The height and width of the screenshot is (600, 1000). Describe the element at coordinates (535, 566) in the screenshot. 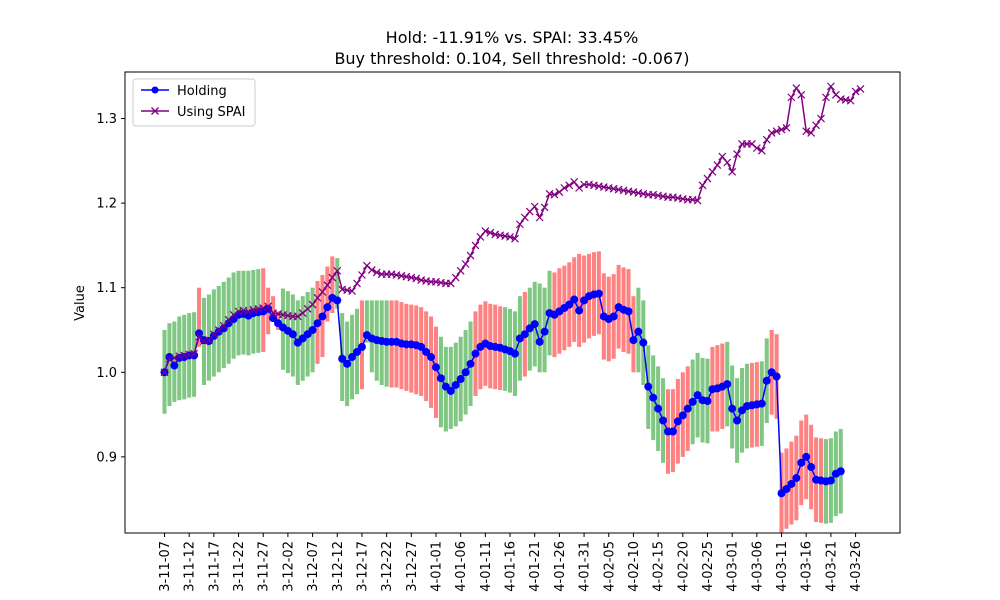

I see `x-tick-label: 4-01-21` at that location.